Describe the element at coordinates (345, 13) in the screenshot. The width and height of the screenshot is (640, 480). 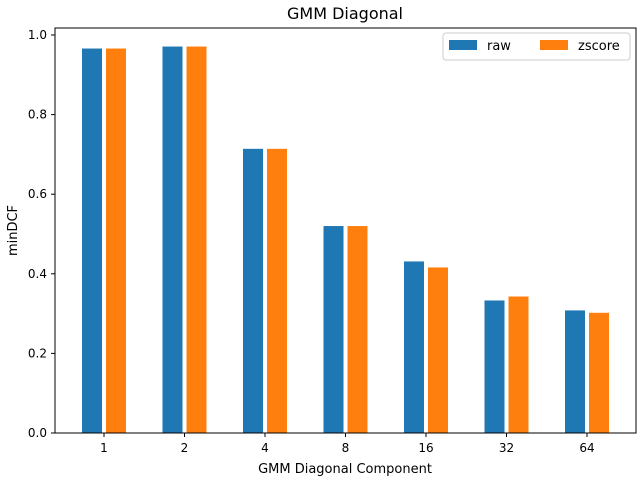
I see `chart-title: GMM Diagonal` at that location.